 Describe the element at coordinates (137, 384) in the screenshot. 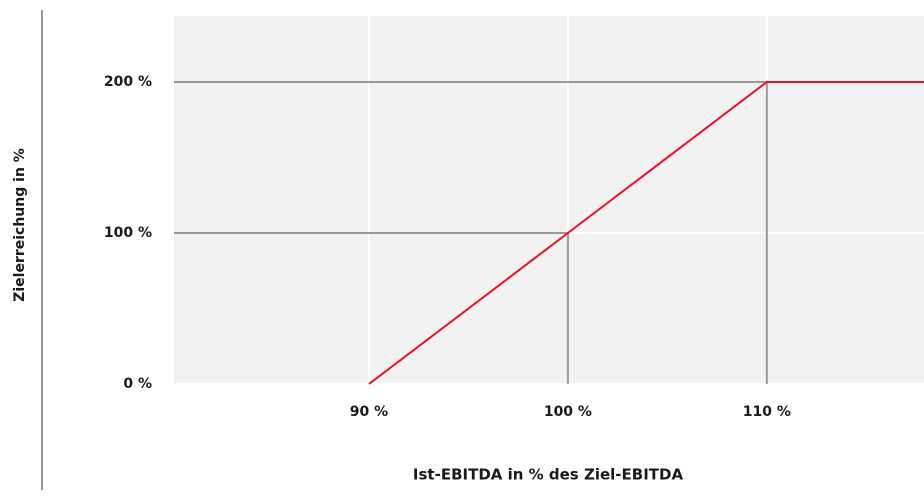

I see `y-tick-label: 0 %` at that location.